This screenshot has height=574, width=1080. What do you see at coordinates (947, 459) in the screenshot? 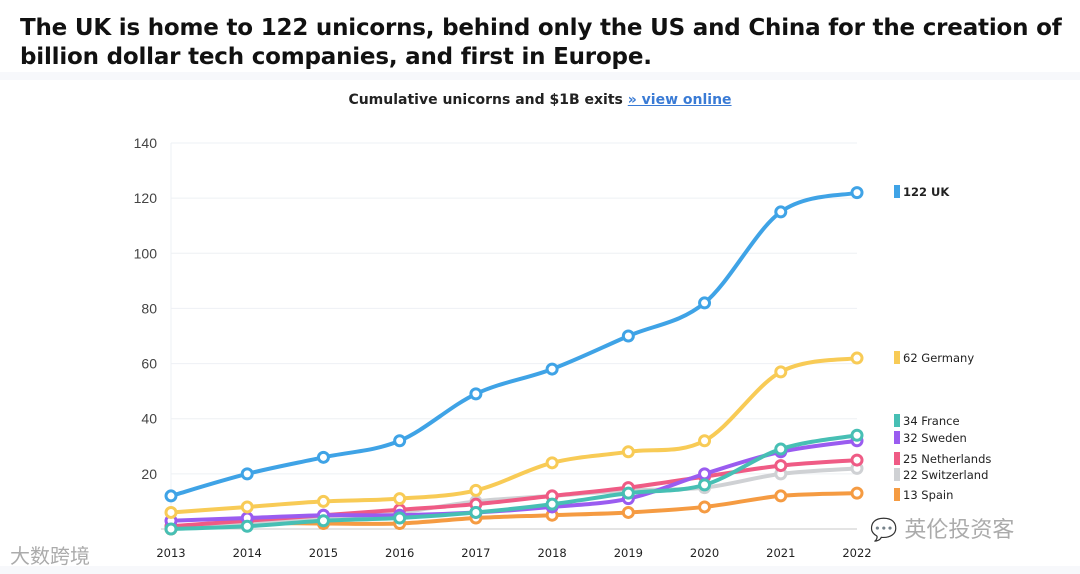
I see `legend-label-netherlands: 25 Netherlands` at bounding box center [947, 459].